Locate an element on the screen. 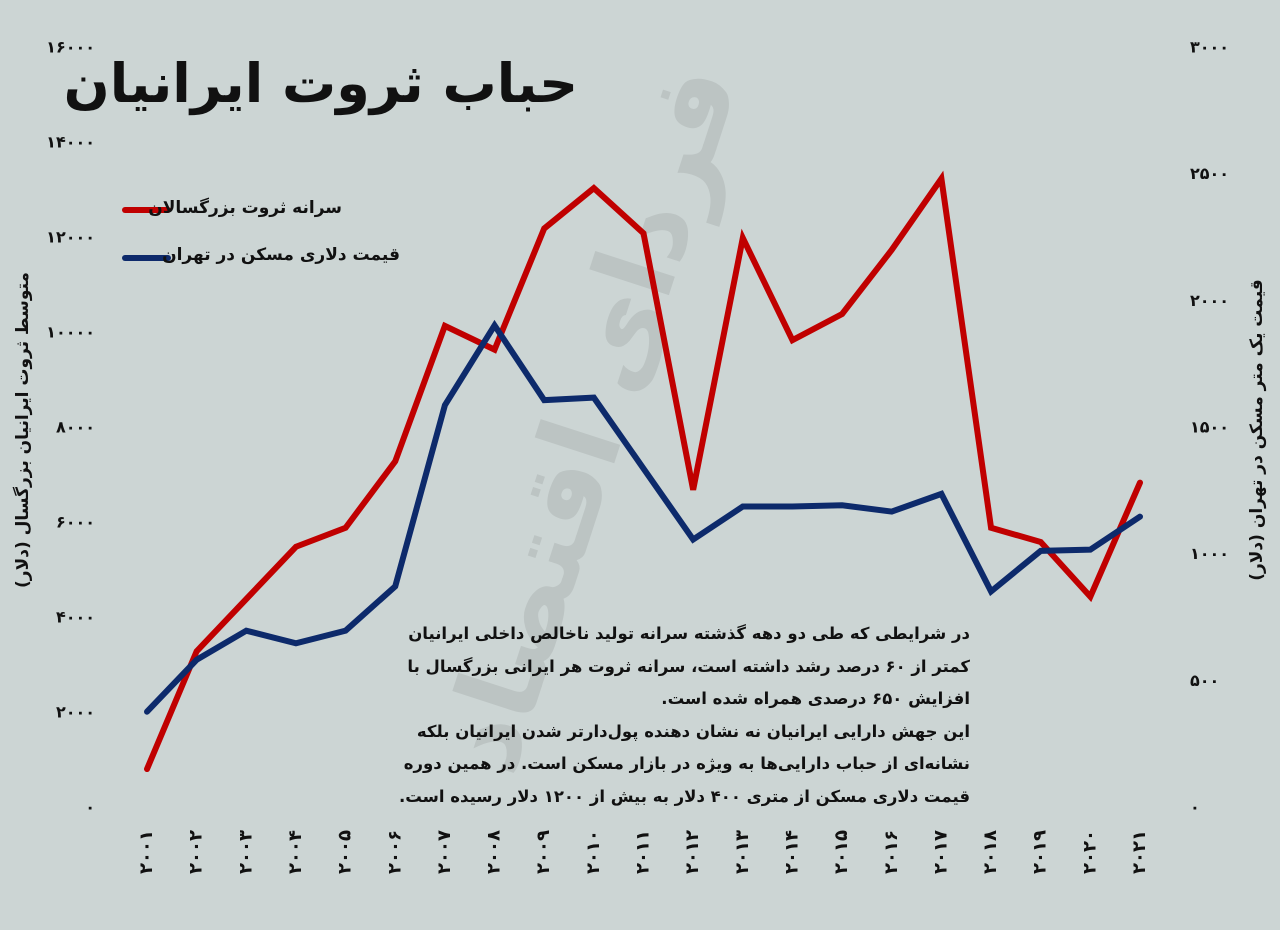 The width and height of the screenshot is (1280, 930). x-tick-label: ۲۰۰۳ is located at coordinates (245, 852).